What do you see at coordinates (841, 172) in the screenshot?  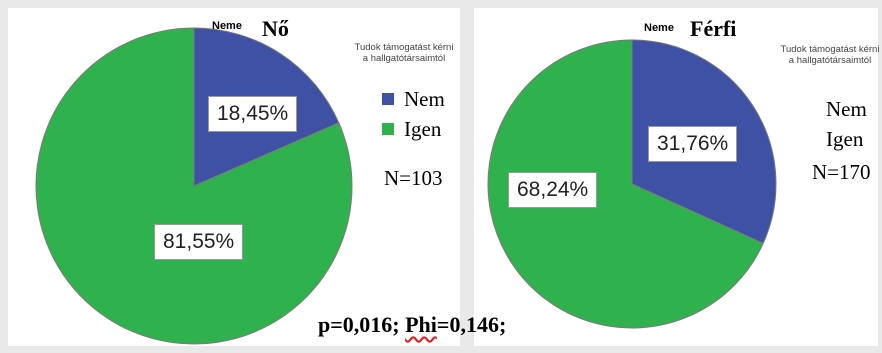 I see `sample-size-male: N=170` at bounding box center [841, 172].